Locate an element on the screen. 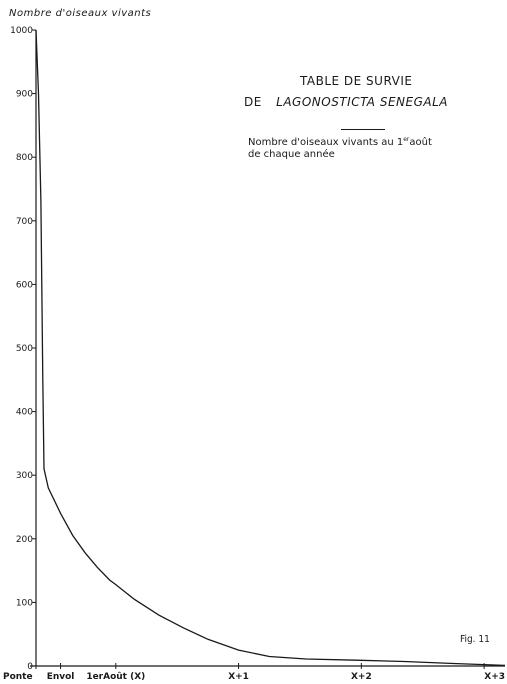  subtitle-line2: de chaque année is located at coordinates (291, 154).